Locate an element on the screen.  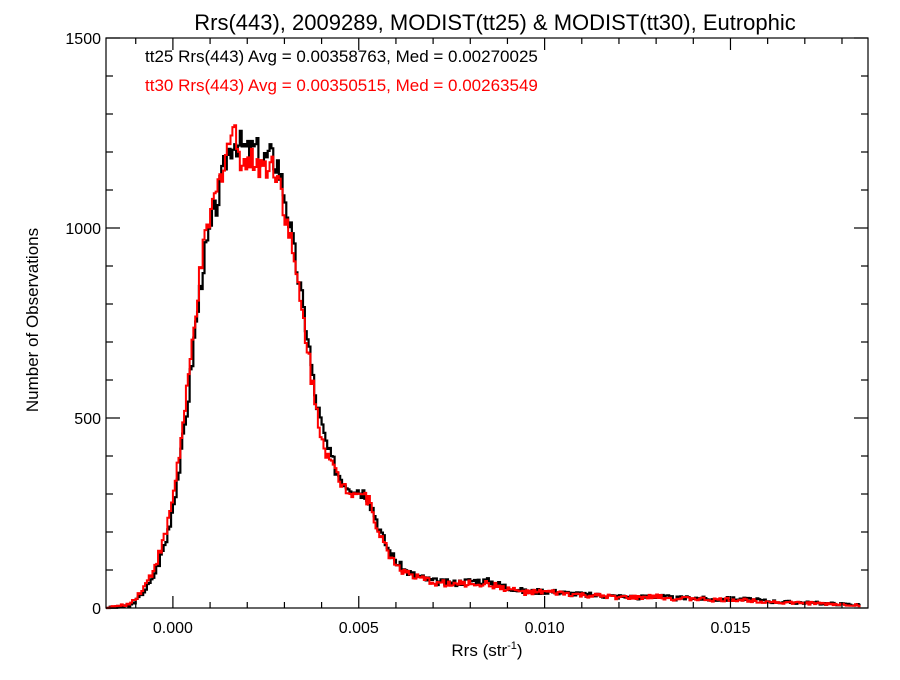
x-axis-label-superscript: -1 is located at coordinates (512, 646).